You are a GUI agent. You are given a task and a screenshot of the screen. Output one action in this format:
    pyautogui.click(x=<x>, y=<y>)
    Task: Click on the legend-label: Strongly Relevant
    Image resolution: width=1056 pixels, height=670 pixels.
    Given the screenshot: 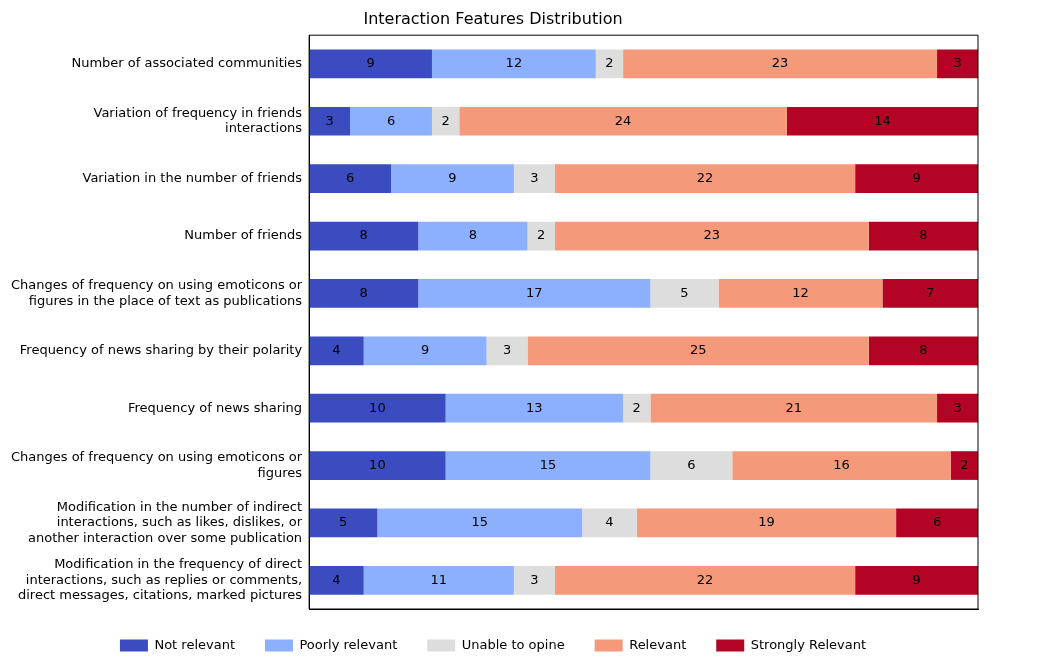 What is the action you would take?
    pyautogui.click(x=808, y=644)
    